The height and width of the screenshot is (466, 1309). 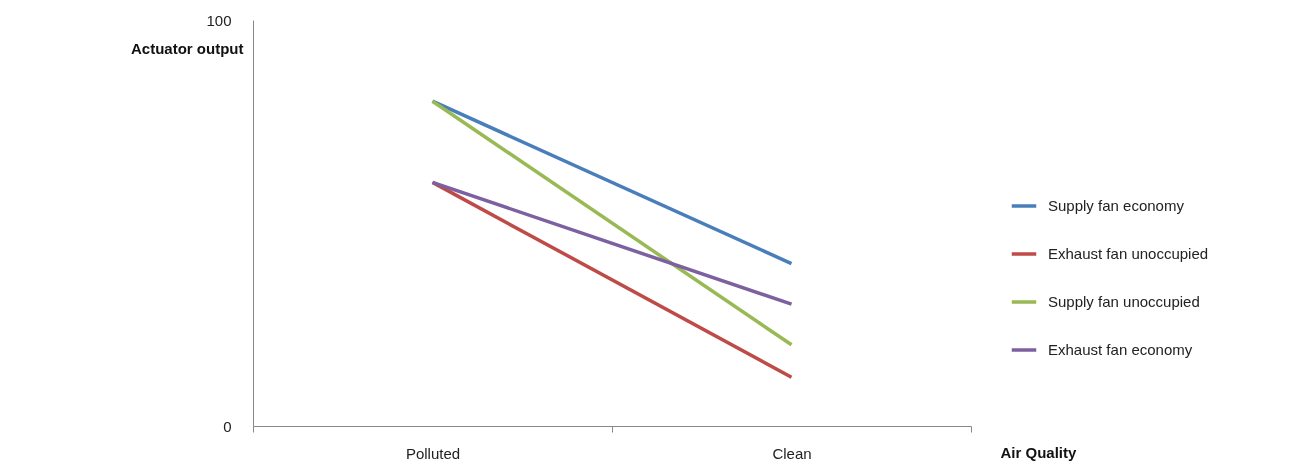 I want to click on y-axis-title: Actuator output, so click(x=187, y=48).